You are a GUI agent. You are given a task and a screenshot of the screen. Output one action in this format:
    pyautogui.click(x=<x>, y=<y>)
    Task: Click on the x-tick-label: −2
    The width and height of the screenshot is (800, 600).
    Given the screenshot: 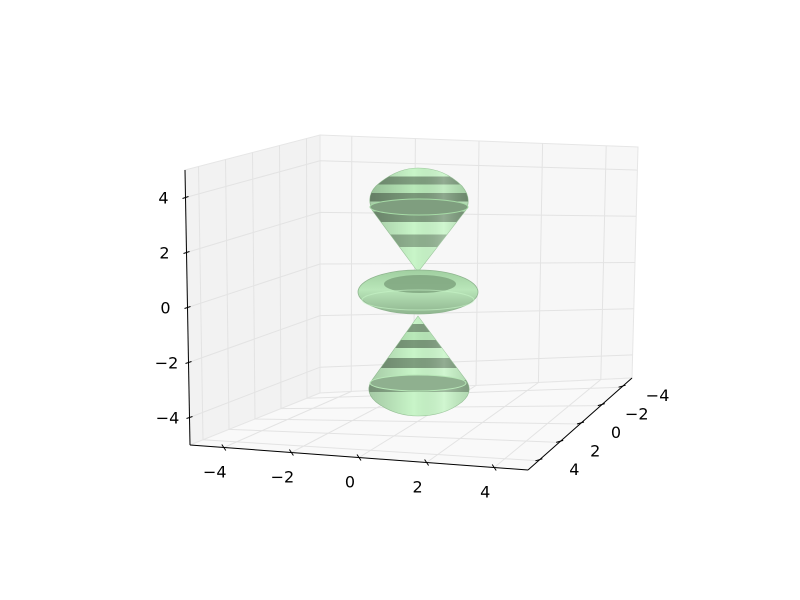 What is the action you would take?
    pyautogui.click(x=283, y=477)
    